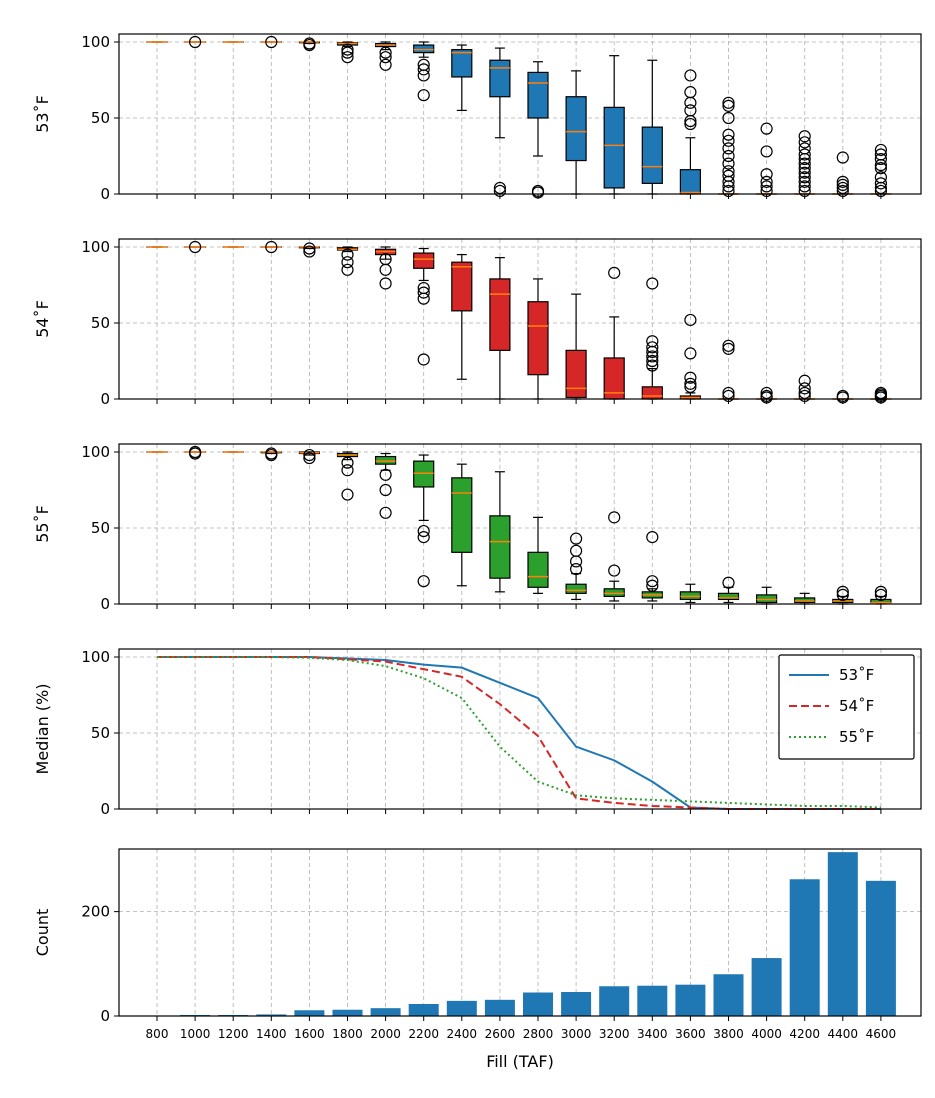 The height and width of the screenshot is (1098, 935). I want to click on panel-53f-ylabel: 53˚F, so click(42, 114).